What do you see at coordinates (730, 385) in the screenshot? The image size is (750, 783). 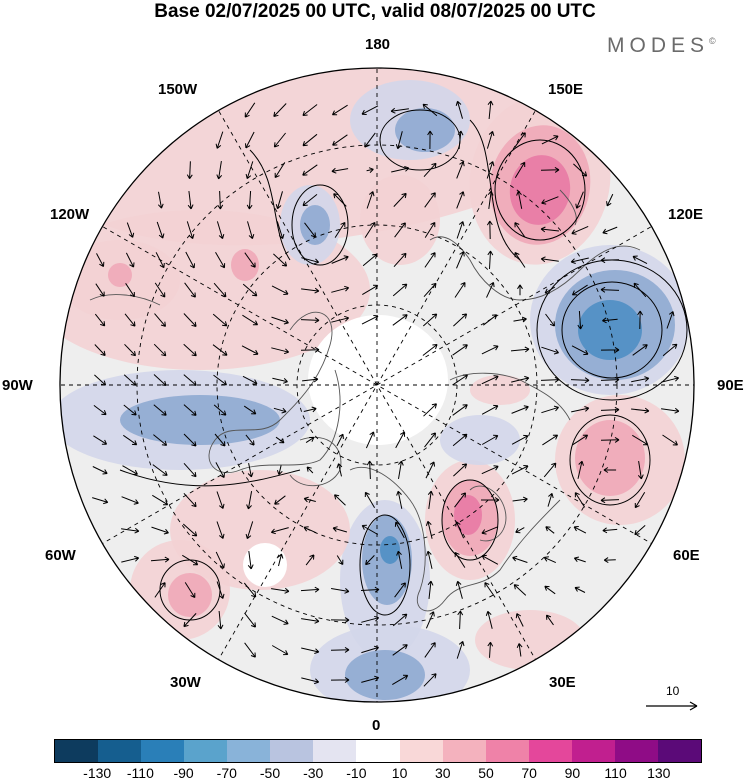 I see `lon-label-90e: 90E` at bounding box center [730, 385].